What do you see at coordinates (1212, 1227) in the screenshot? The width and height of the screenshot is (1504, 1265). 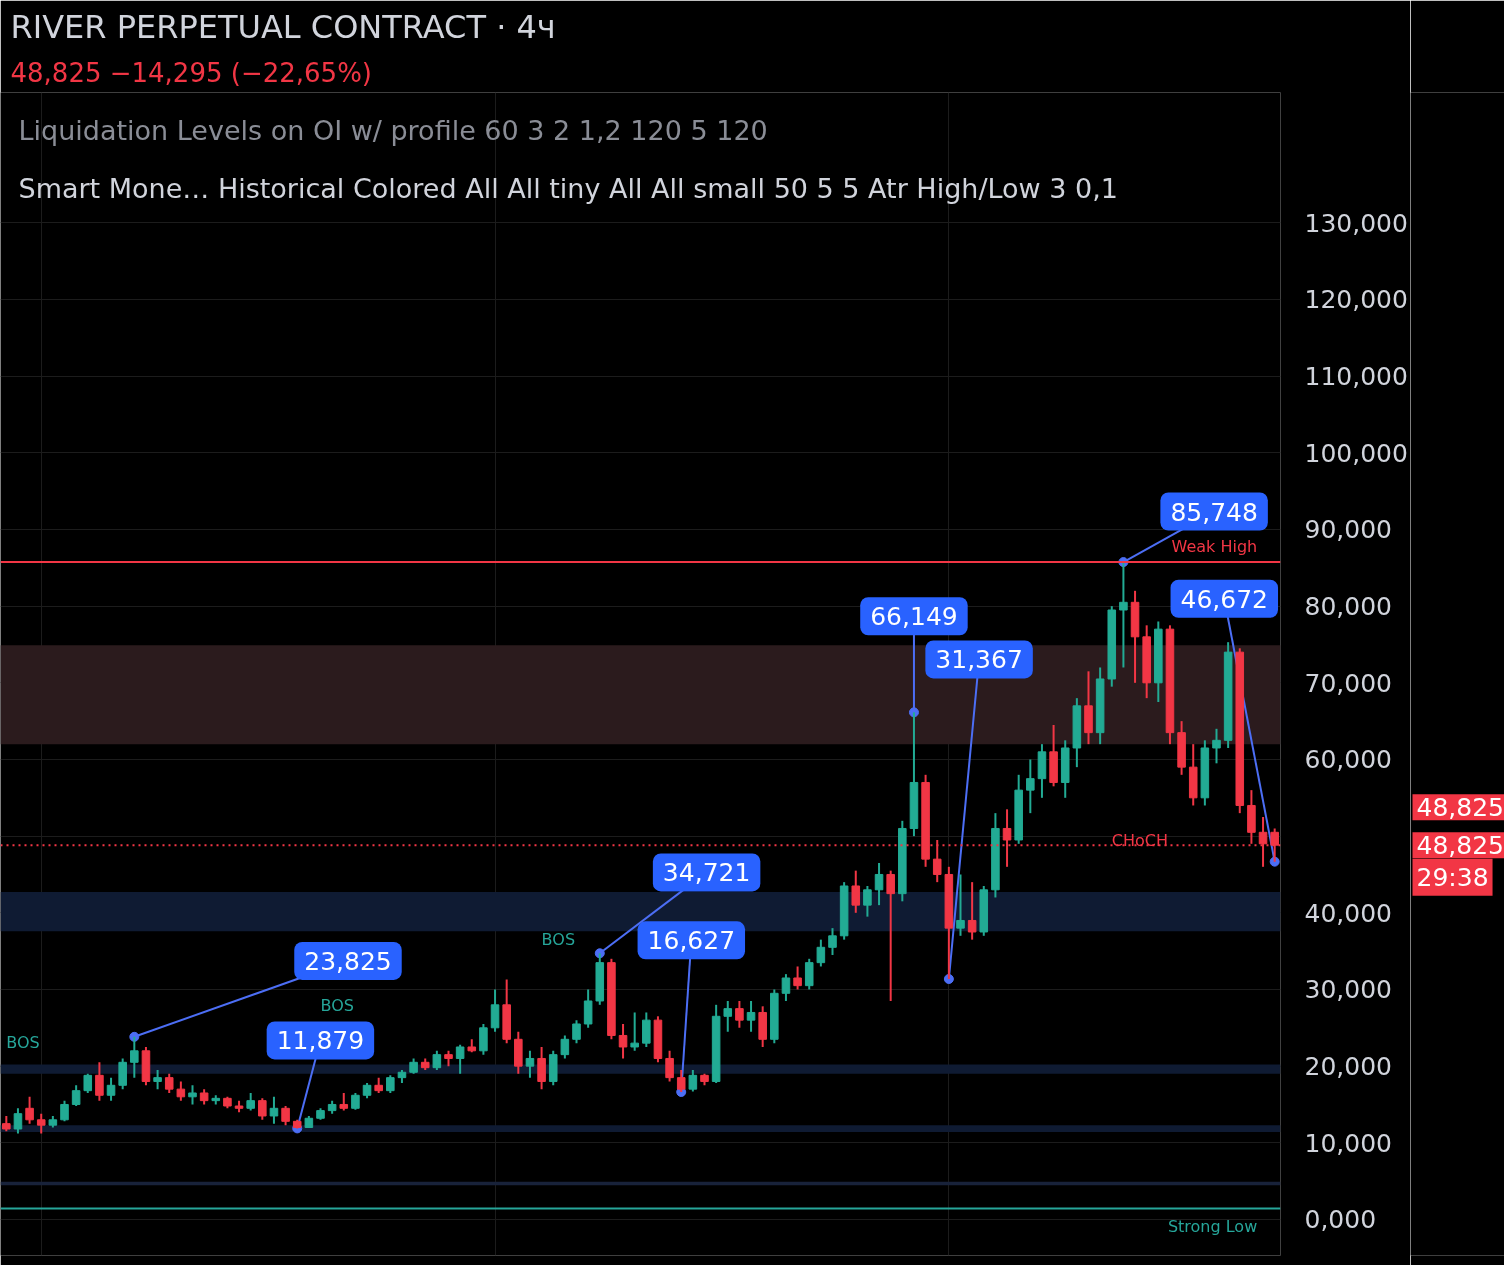 I see `ref-line-label: Strong Low` at bounding box center [1212, 1227].